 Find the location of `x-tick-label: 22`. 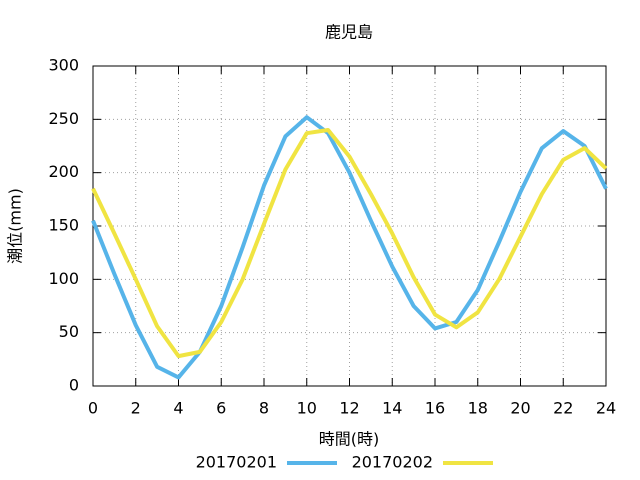

x-tick-label: 22 is located at coordinates (563, 408).